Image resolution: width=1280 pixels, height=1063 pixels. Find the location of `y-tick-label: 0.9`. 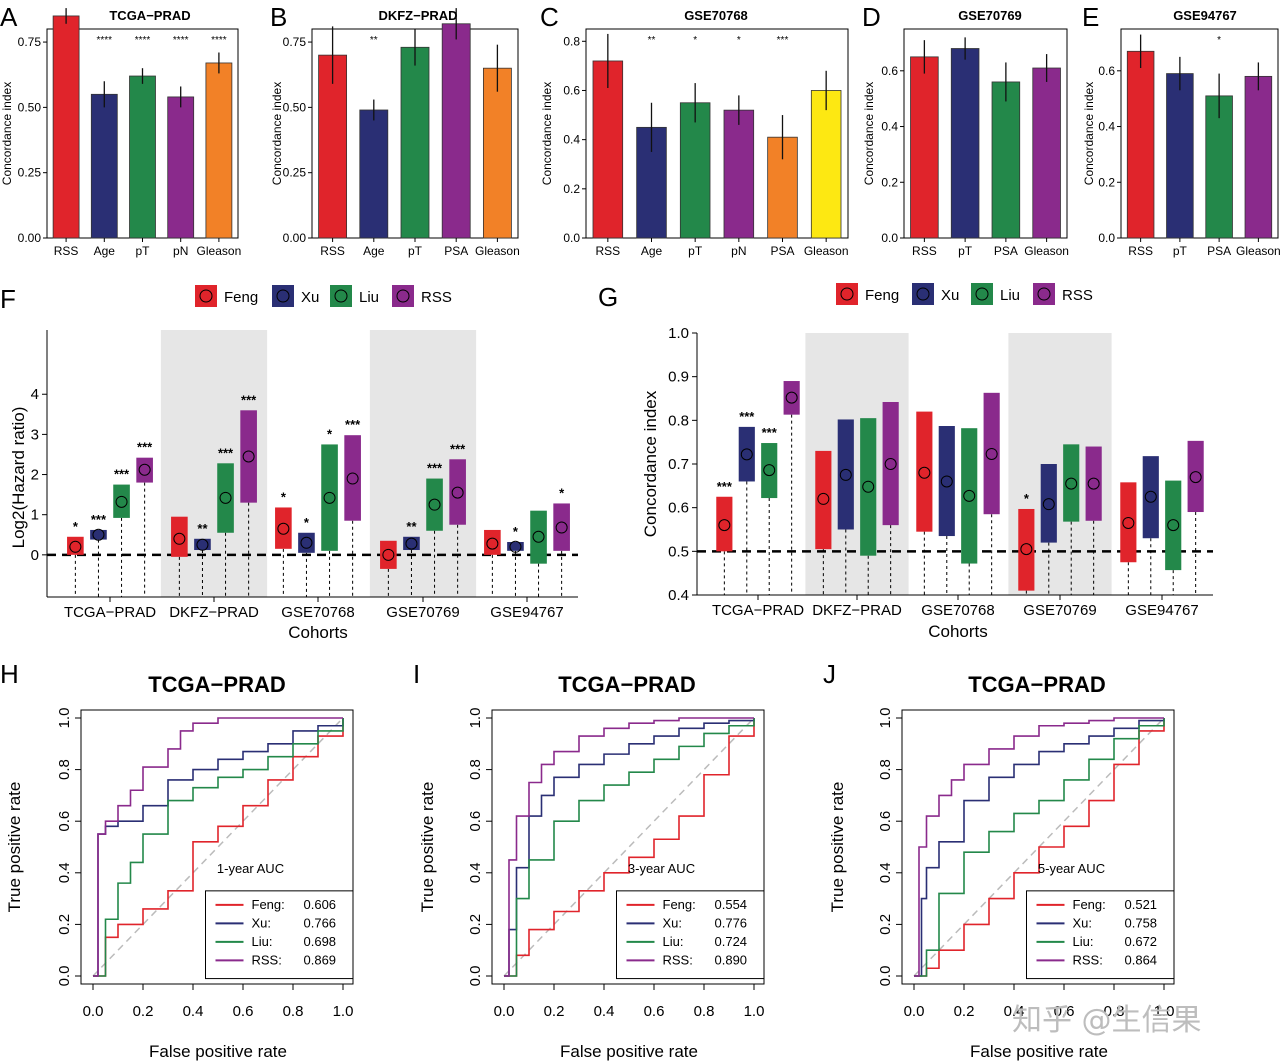

y-tick-label: 0.9 is located at coordinates (678, 377).